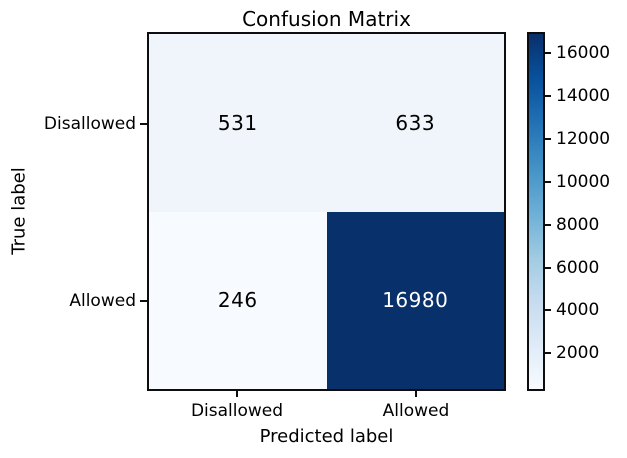 This screenshot has width=627, height=458. I want to click on colorbar-tick-label-10000: 10000, so click(583, 181).